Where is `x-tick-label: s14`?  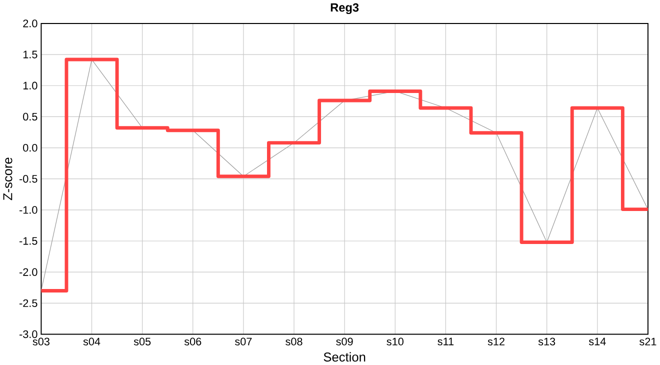
x-tick-label: s14 is located at coordinates (597, 342).